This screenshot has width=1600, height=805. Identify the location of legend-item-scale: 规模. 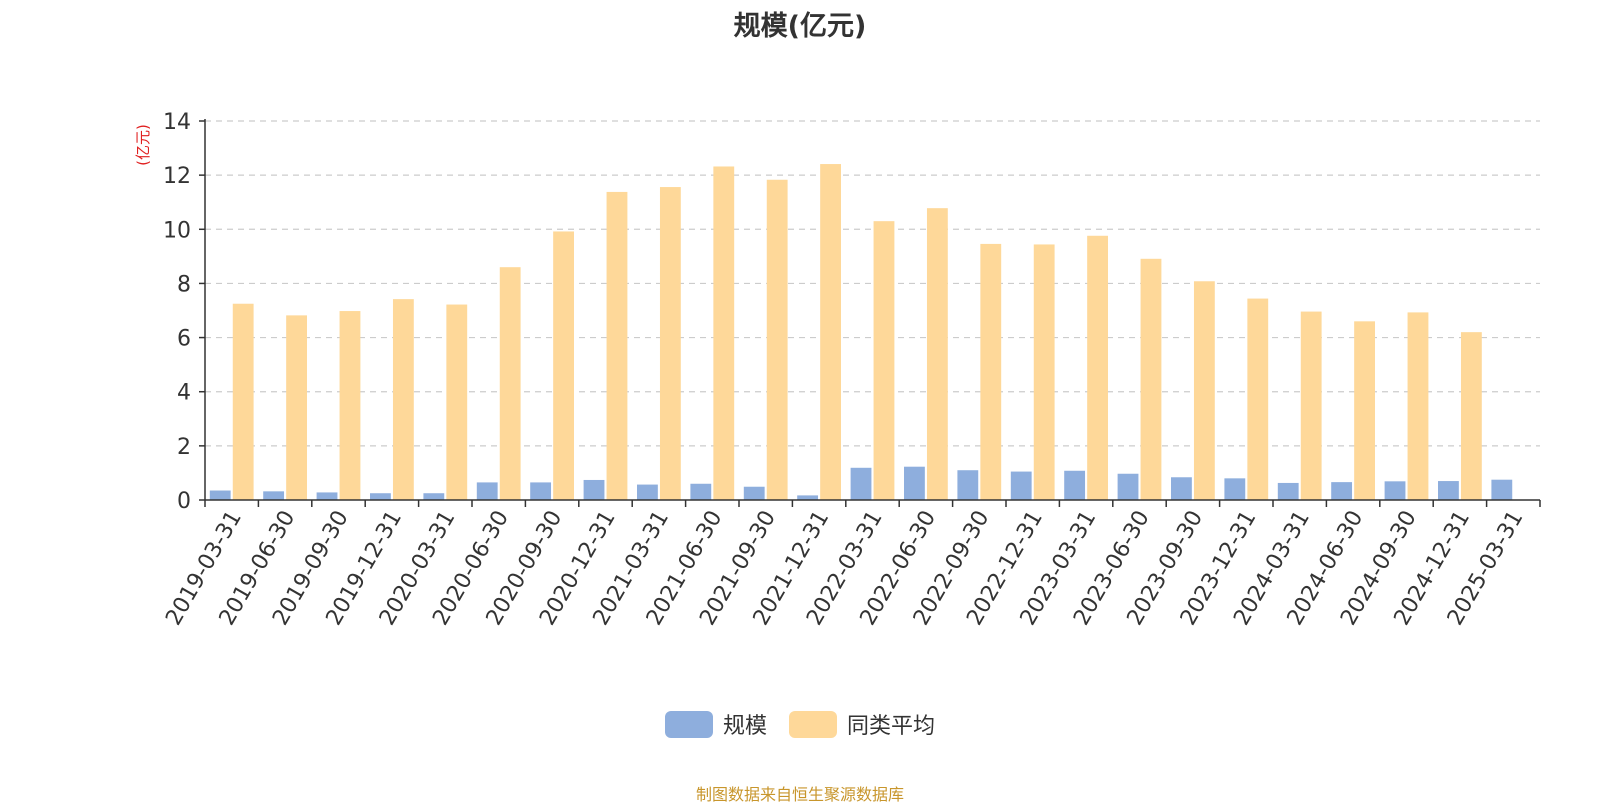
(715, 724).